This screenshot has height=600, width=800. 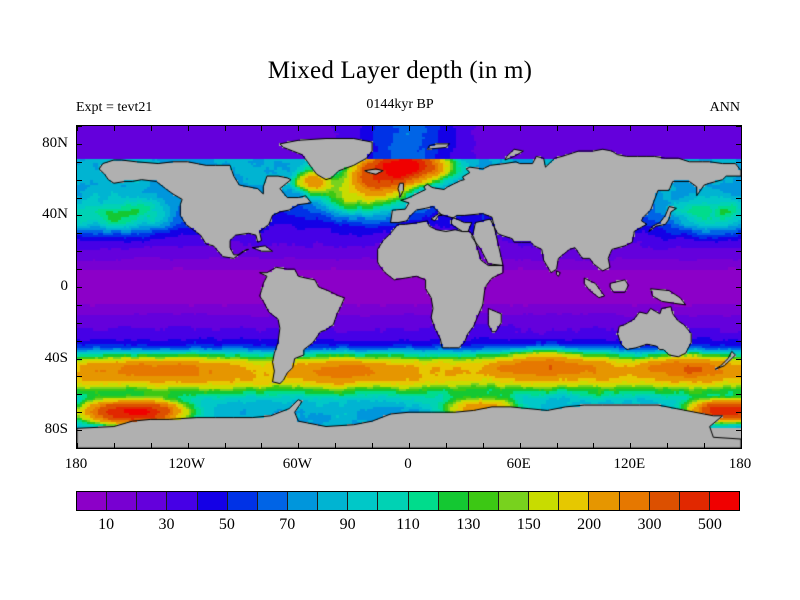 I want to click on x-axis-tick-label: 60W, so click(x=297, y=464).